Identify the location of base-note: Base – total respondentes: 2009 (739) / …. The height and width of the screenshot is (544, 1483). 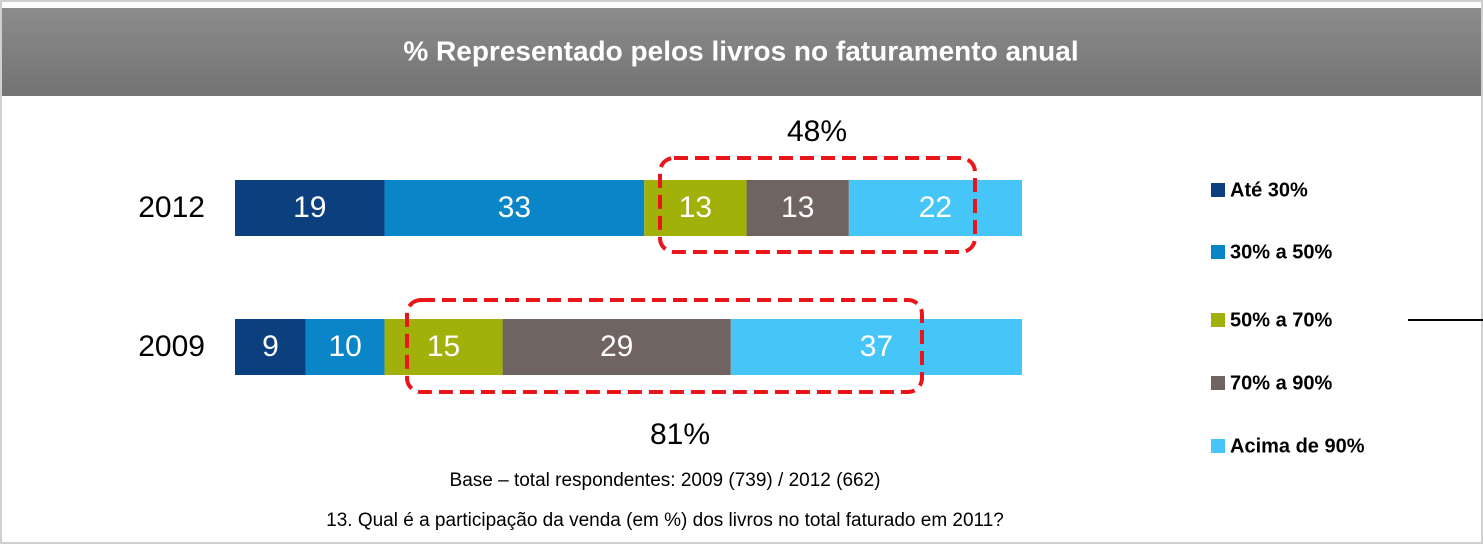
(665, 480).